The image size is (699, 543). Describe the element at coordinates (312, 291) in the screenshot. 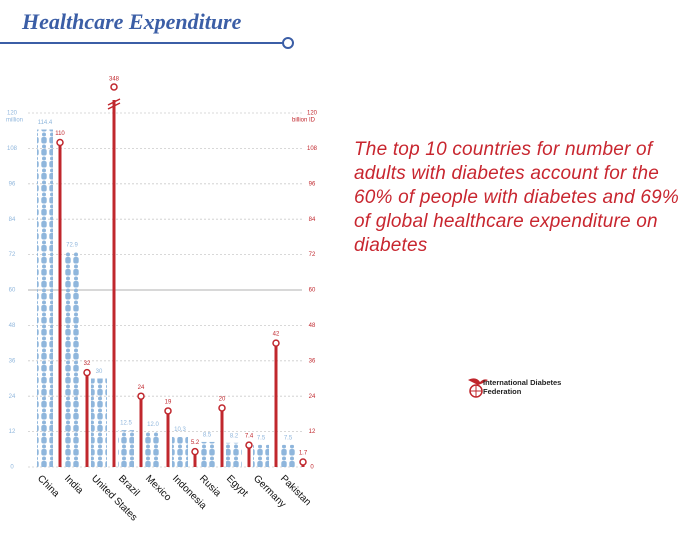

I see `y2-tick-label: 60` at that location.